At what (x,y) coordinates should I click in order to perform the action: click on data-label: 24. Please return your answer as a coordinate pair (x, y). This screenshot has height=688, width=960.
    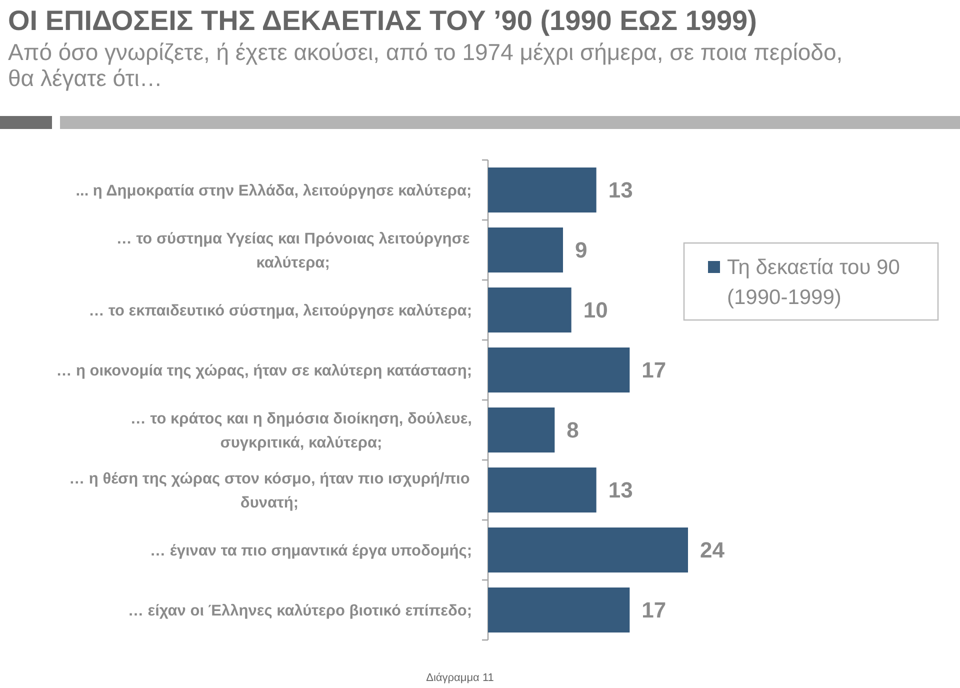
    Looking at the image, I should click on (713, 550).